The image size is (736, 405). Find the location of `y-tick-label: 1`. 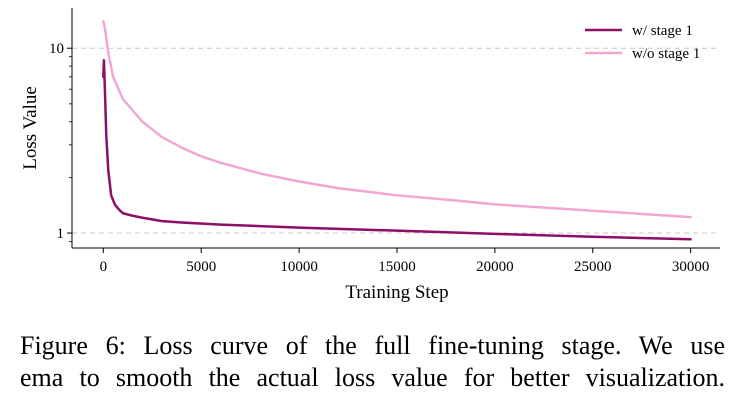

y-tick-label: 1 is located at coordinates (61, 234).